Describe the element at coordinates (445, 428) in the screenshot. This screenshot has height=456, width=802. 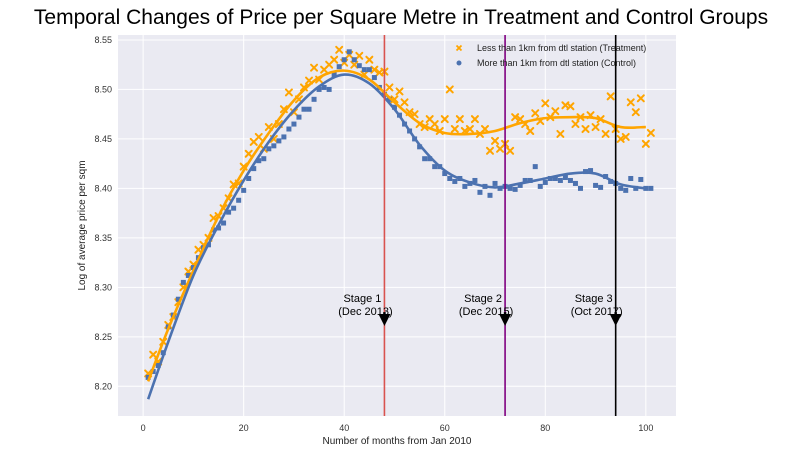
I see `x-tick-label: 60` at that location.